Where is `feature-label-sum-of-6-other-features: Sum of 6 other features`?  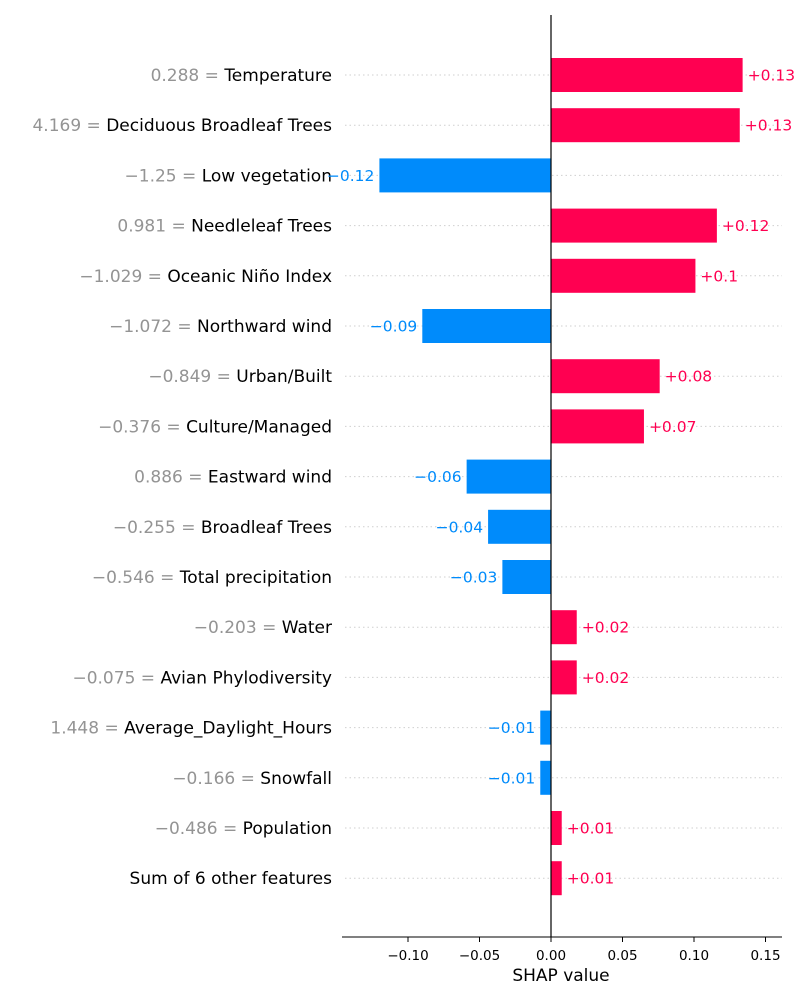 feature-label-sum-of-6-other-features: Sum of 6 other features is located at coordinates (231, 879).